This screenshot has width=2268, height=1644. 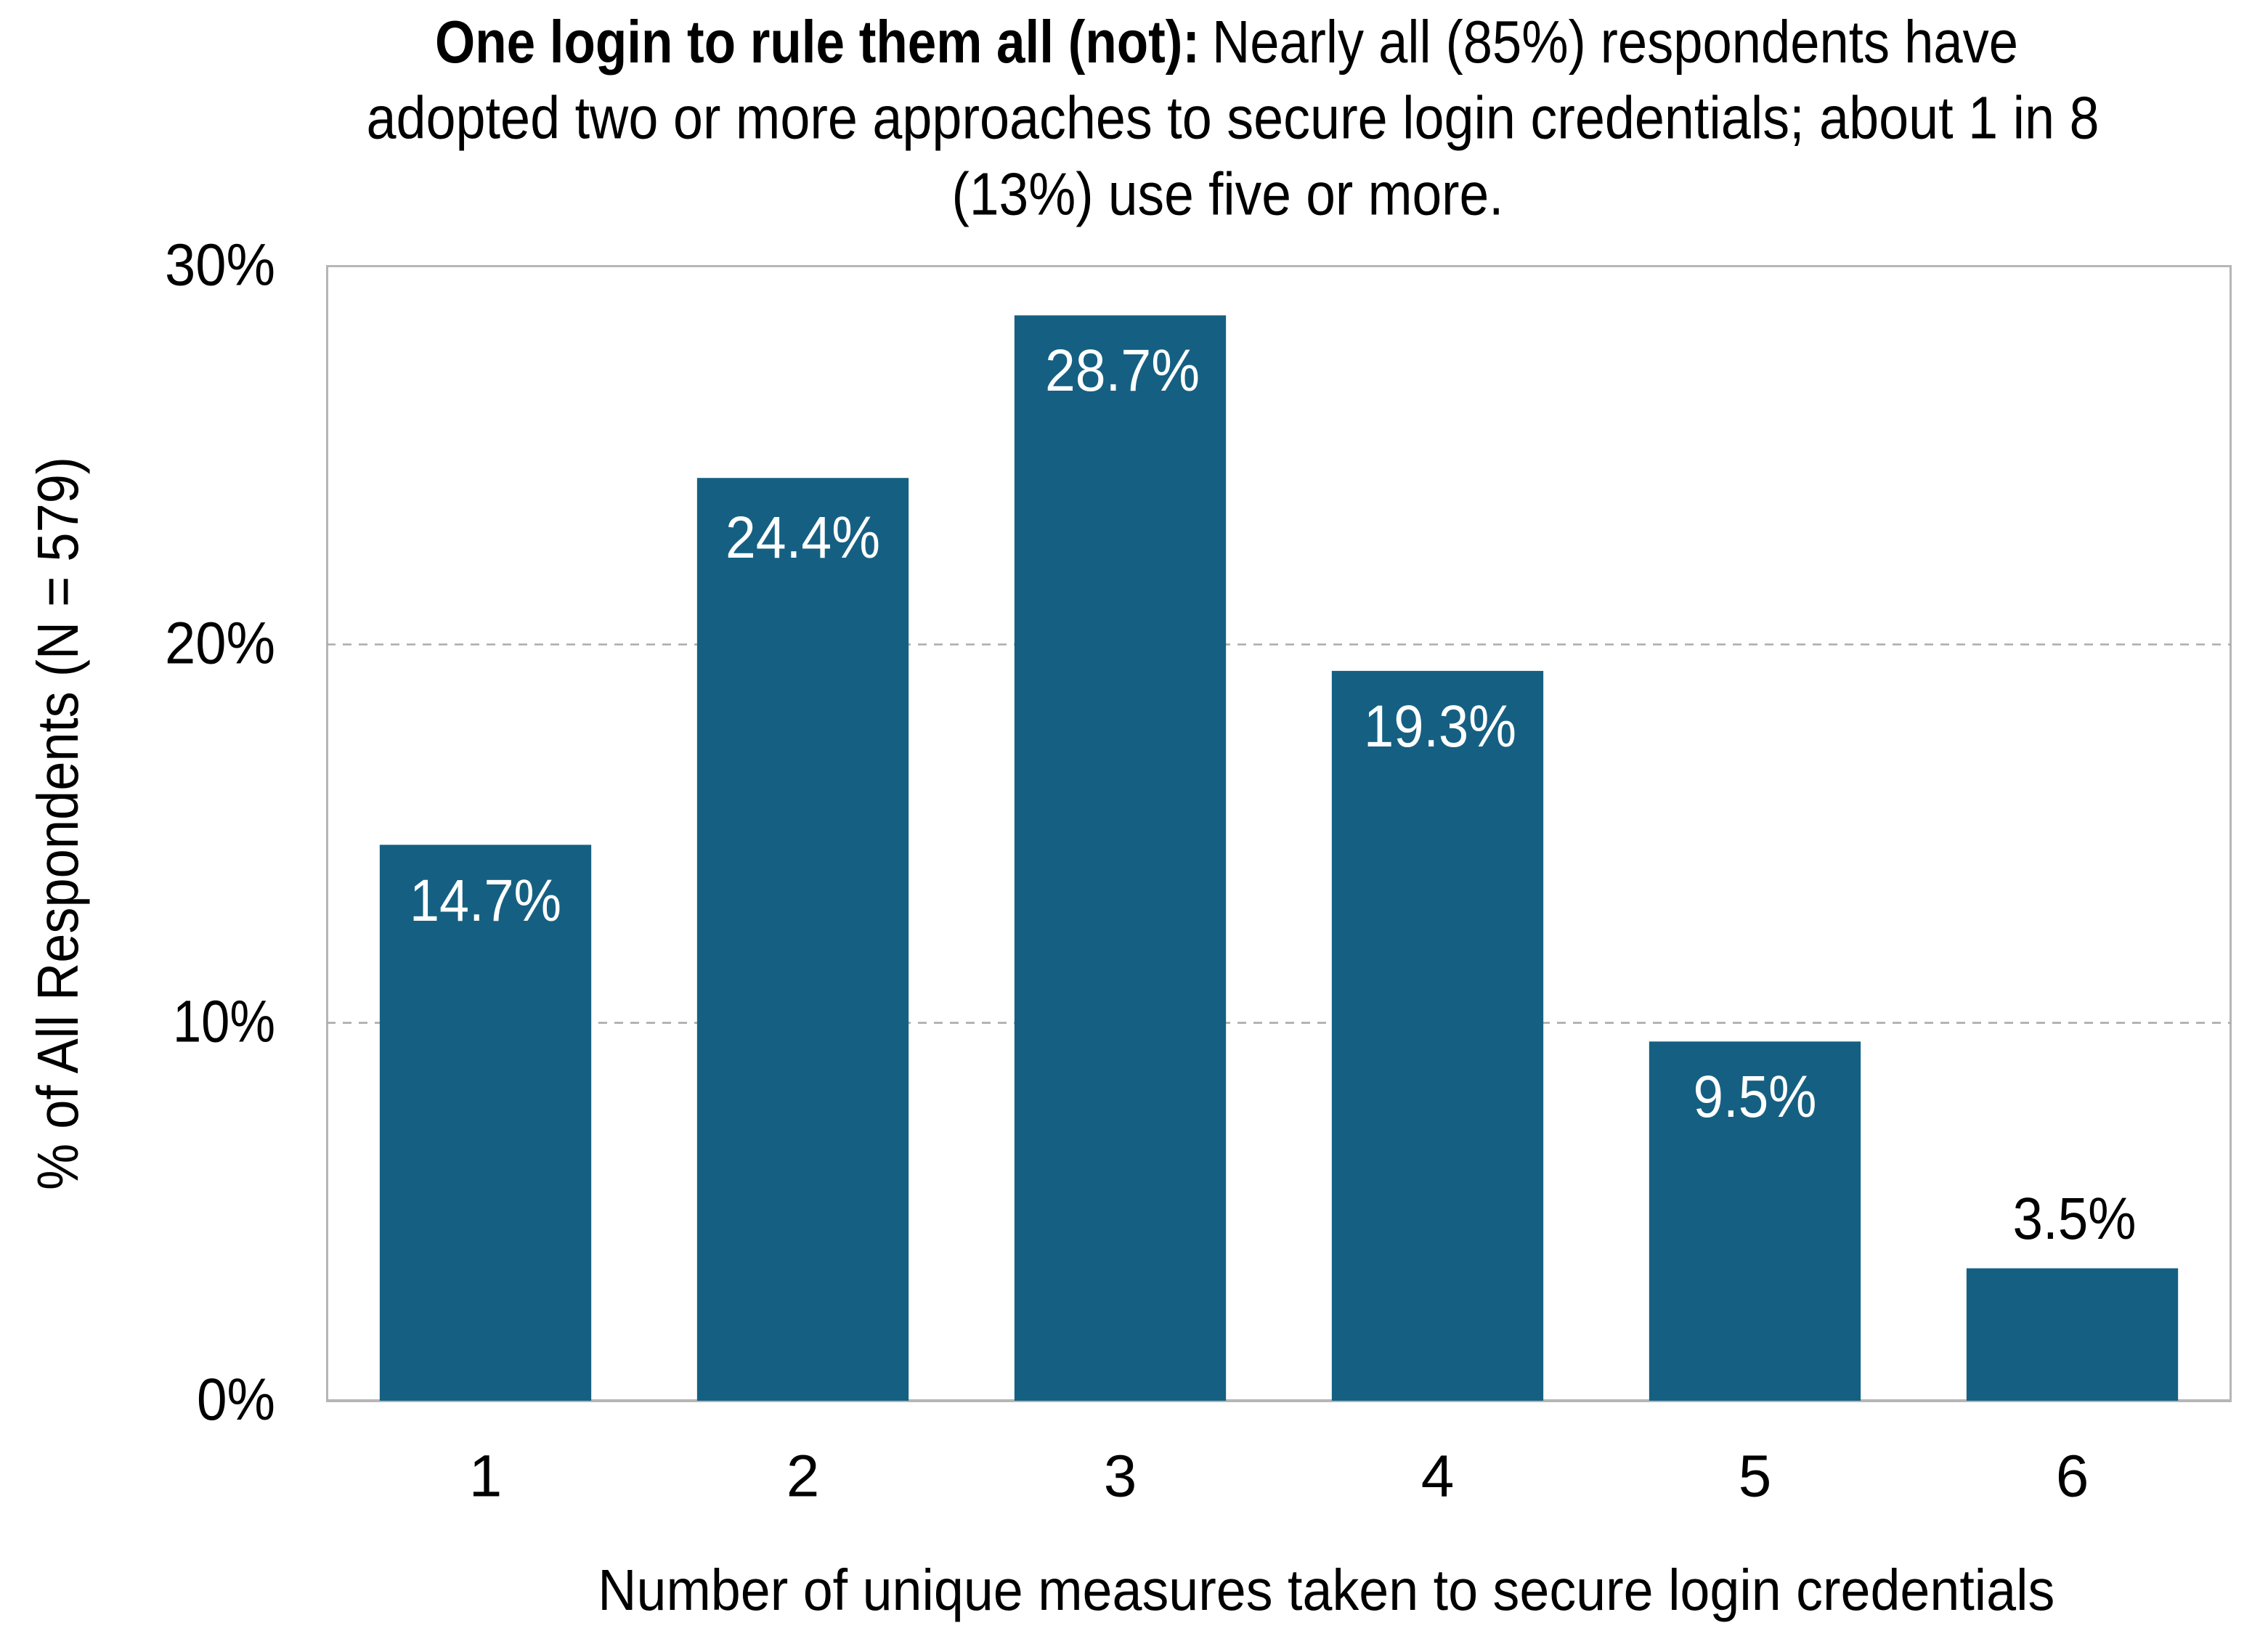 I want to click on svg-text: 30%, so click(x=220, y=265).